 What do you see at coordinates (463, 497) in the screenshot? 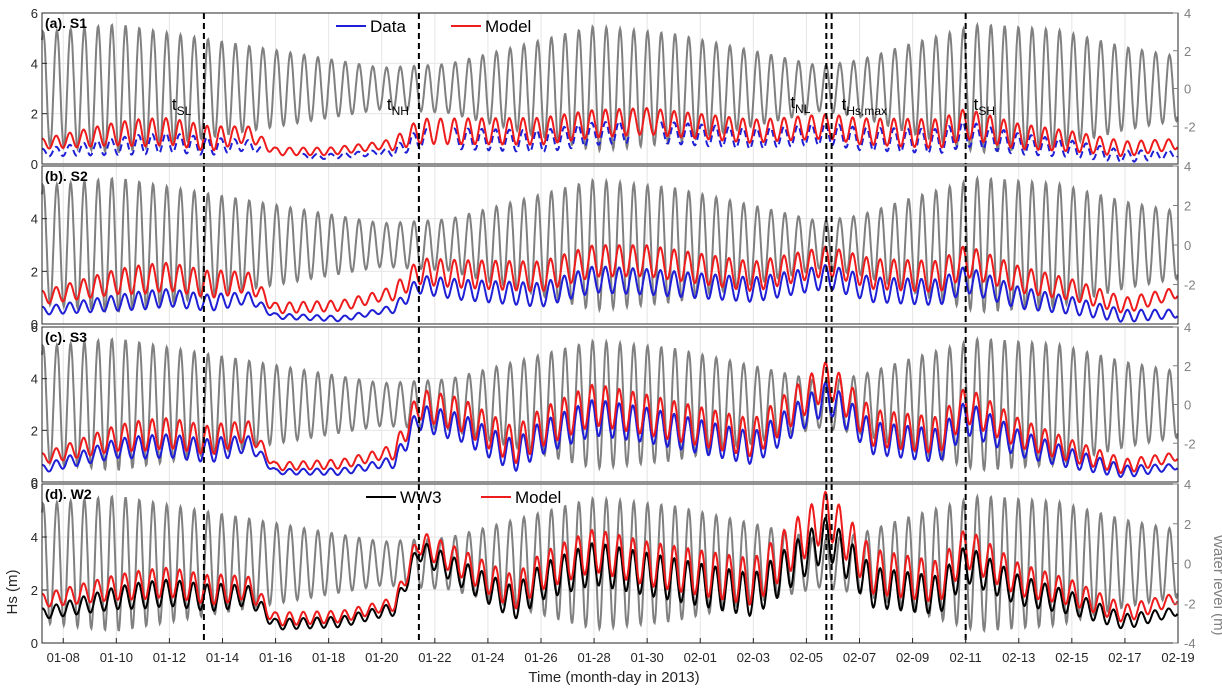
I see `legend: WW3 Model` at bounding box center [463, 497].